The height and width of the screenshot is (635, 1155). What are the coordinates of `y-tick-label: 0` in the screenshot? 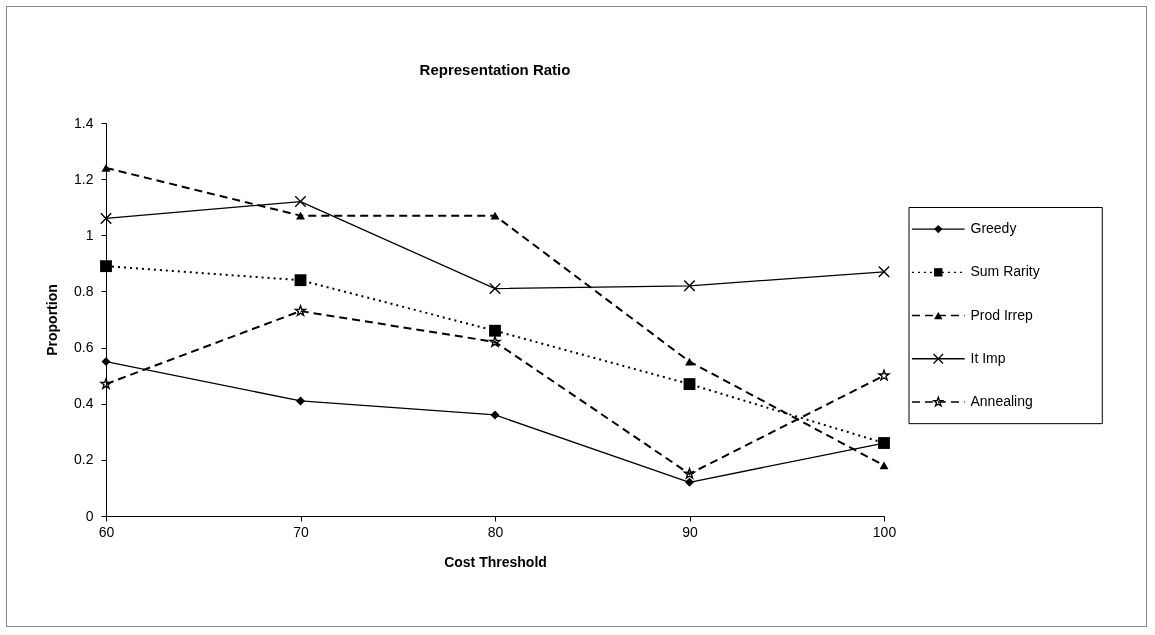 It's located at (89, 515).